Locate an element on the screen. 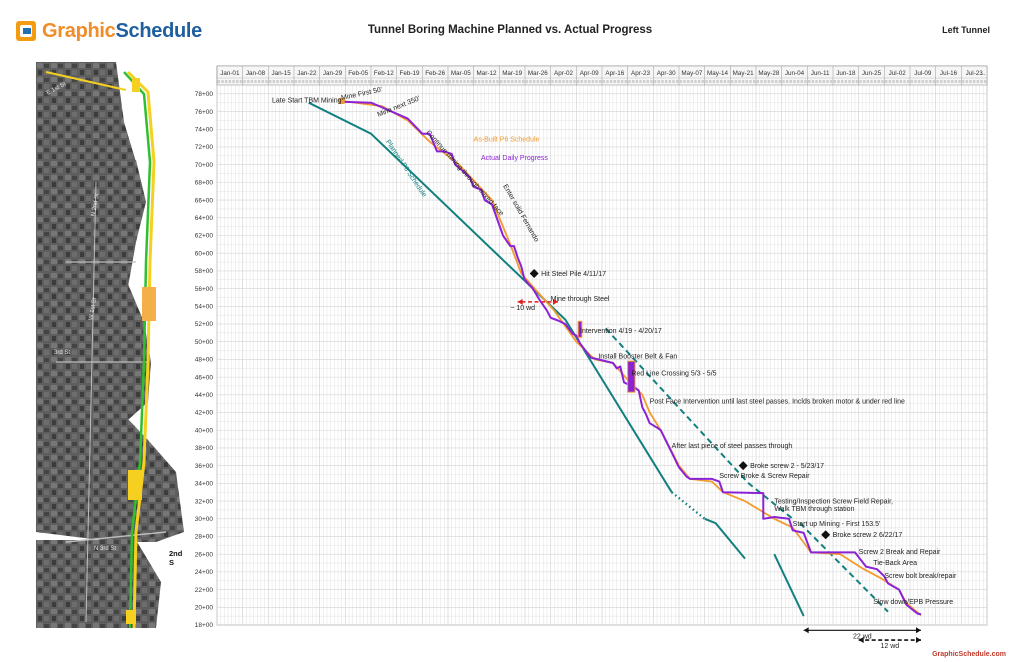  arrow-head is located at coordinates (555, 301).